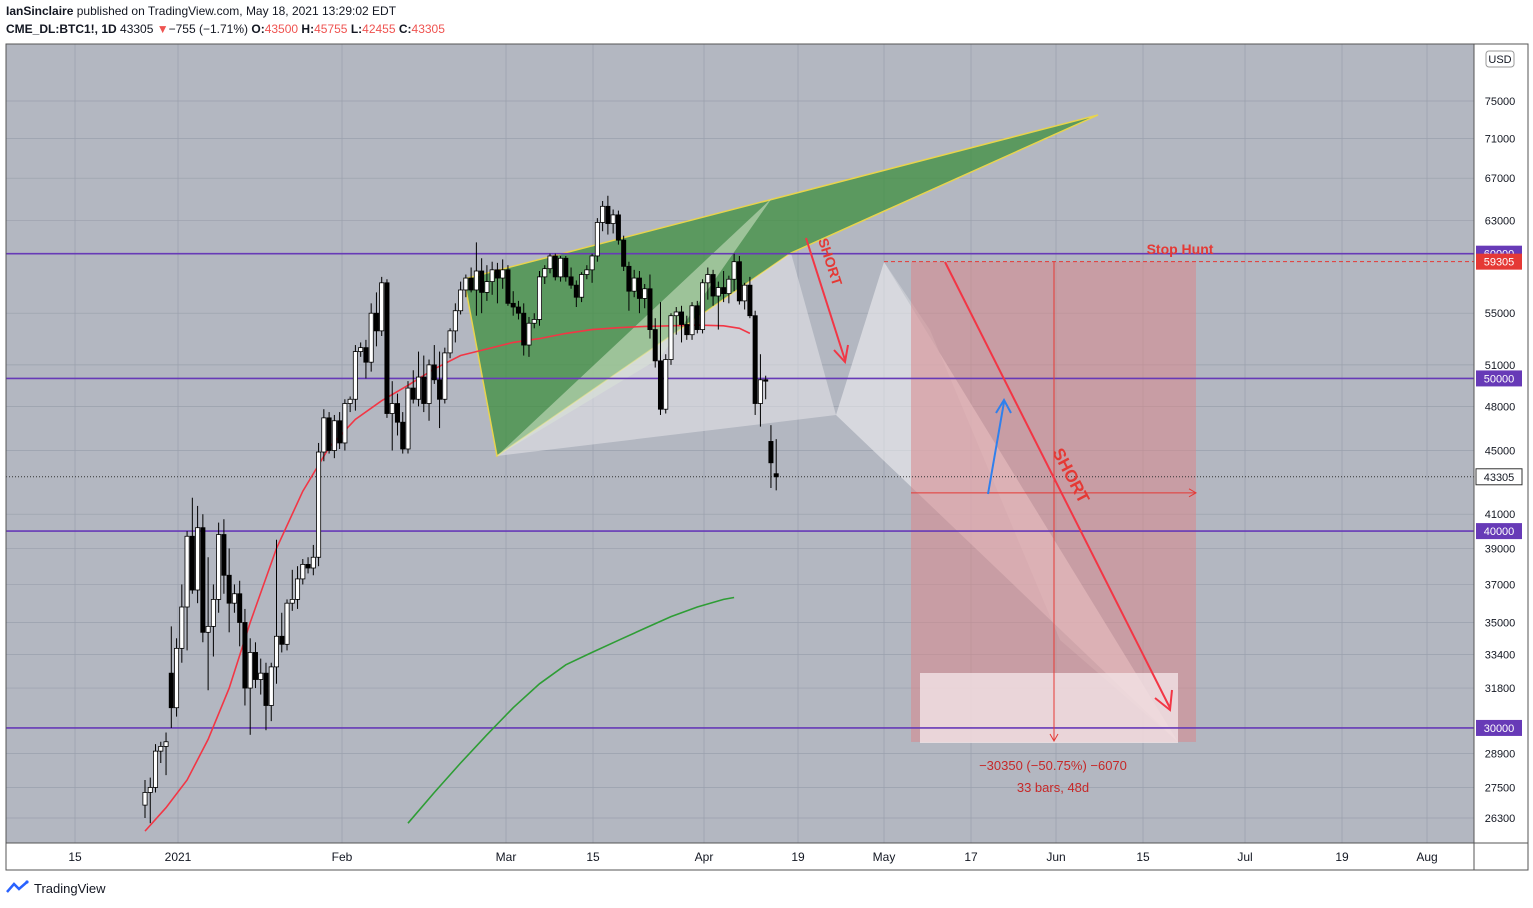 The height and width of the screenshot is (908, 1533). Describe the element at coordinates (258, 29) in the screenshot. I see `open-label: O:` at that location.